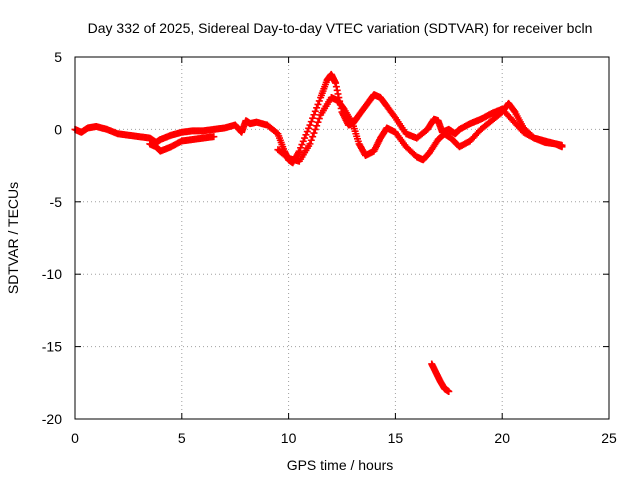 The image size is (640, 480). Describe the element at coordinates (52, 274) in the screenshot. I see `y-tick-label: -10` at that location.